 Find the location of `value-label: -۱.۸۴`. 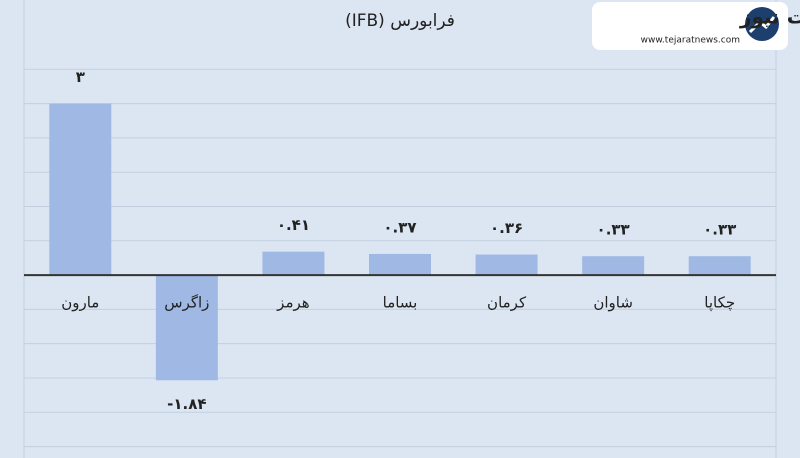

value-label: -۱.۸۴ is located at coordinates (186, 404).